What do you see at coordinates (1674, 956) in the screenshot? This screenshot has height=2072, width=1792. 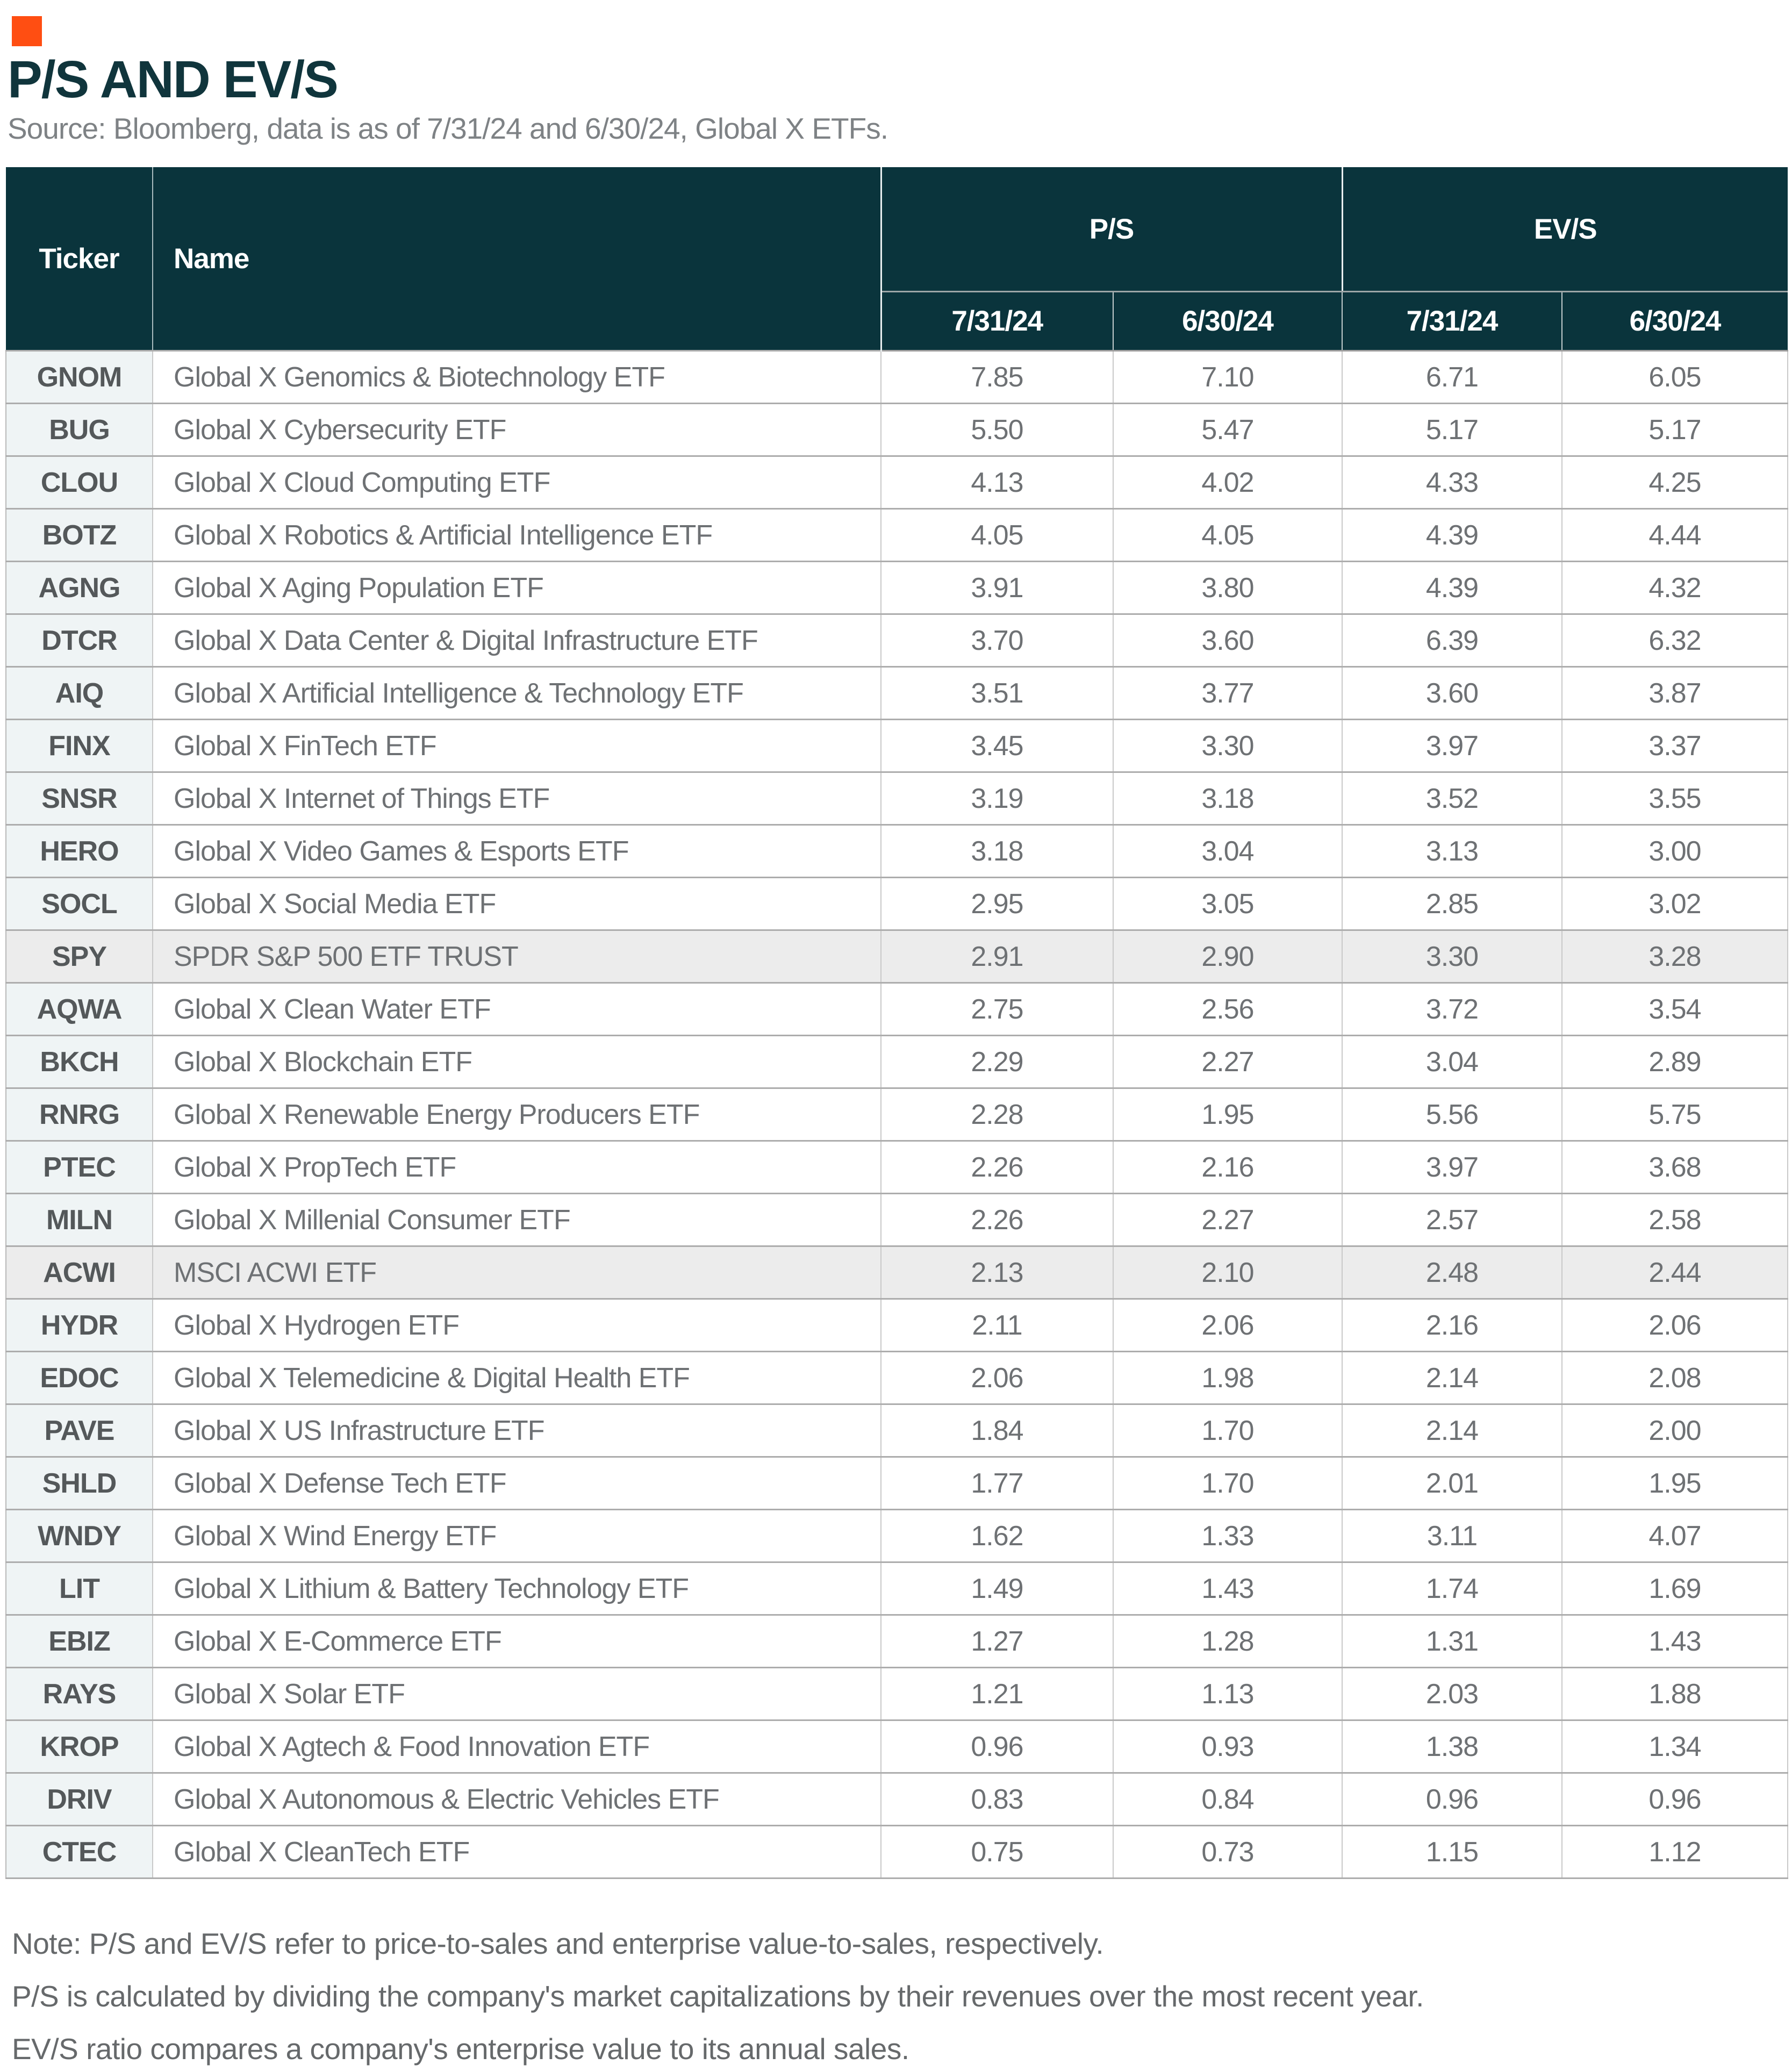 I see `evs-0630-cell: 3.28` at bounding box center [1674, 956].